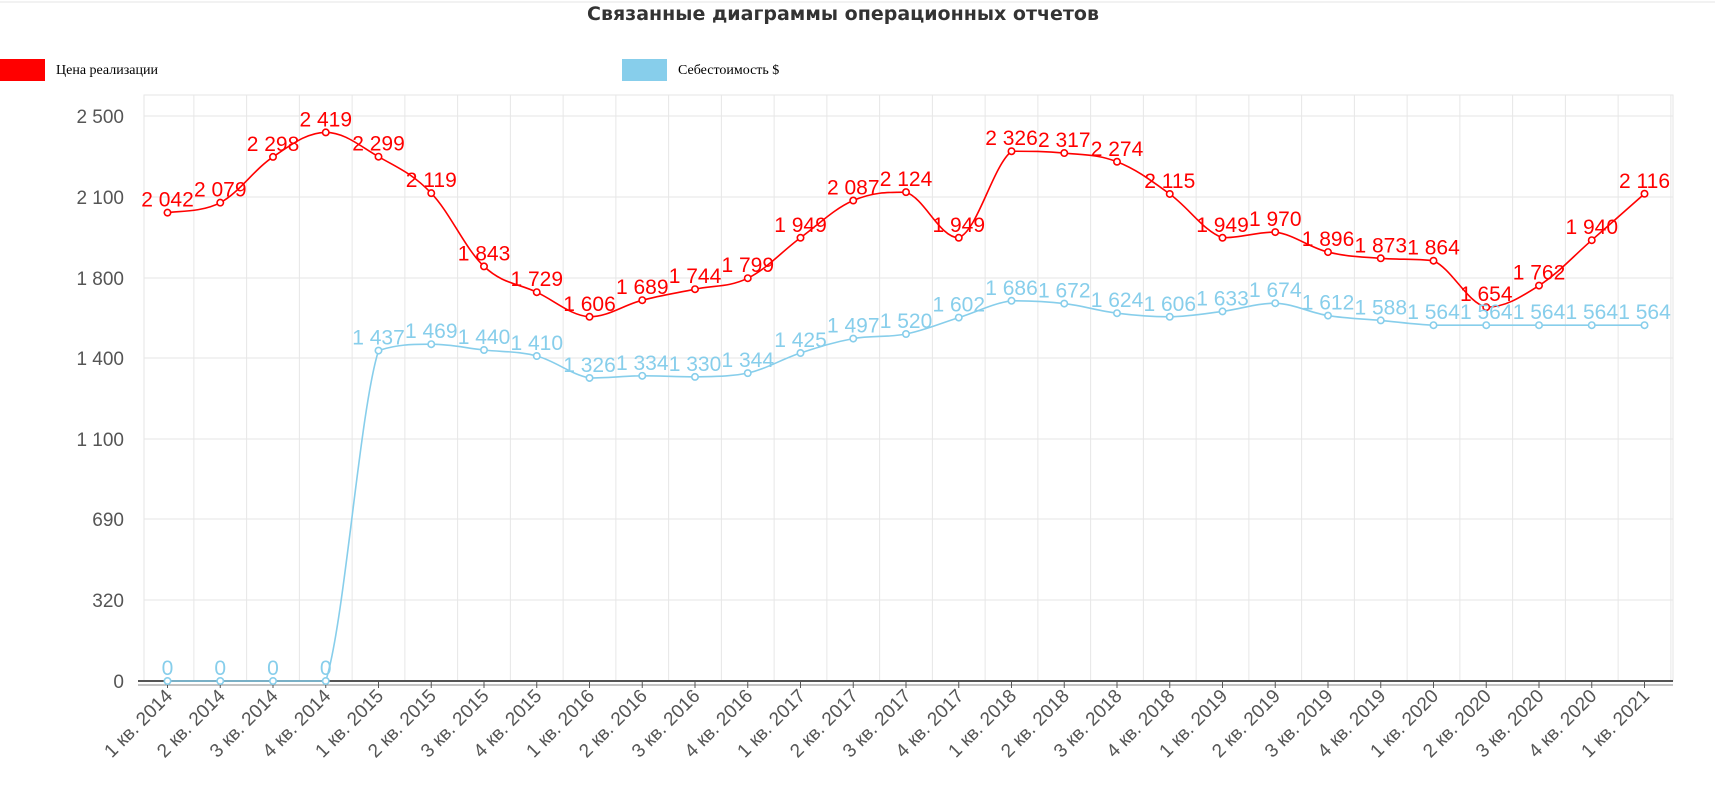  Describe the element at coordinates (958, 305) in the screenshot. I see `data-label-cost: 1 602` at that location.